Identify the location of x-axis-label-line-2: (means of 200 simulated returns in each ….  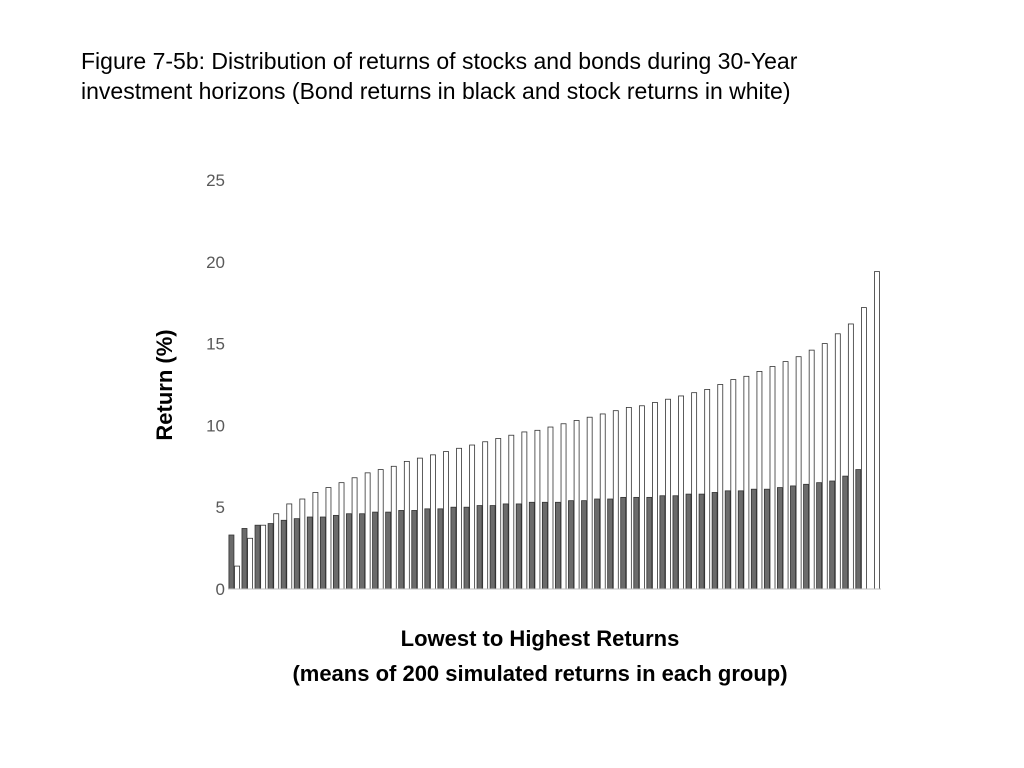
(540, 673).